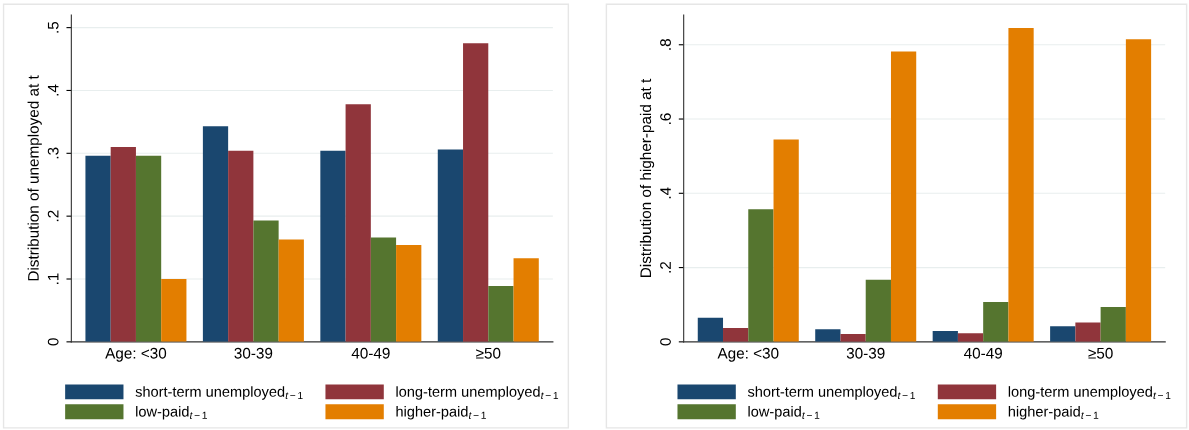  I want to click on y-tick-label: .6, so click(665, 119).